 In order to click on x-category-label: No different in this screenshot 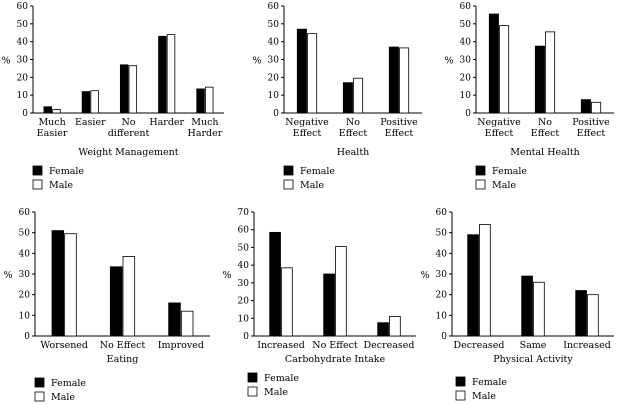, I will do `click(129, 128)`.